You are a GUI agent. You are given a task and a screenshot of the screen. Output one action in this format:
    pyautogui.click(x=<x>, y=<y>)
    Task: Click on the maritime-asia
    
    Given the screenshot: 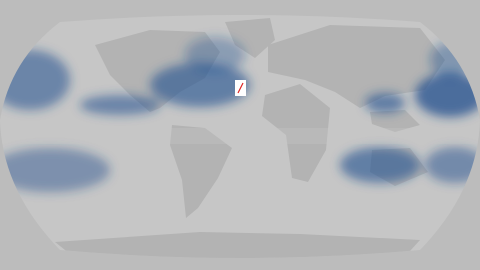 What is the action you would take?
    pyautogui.click(x=395, y=121)
    